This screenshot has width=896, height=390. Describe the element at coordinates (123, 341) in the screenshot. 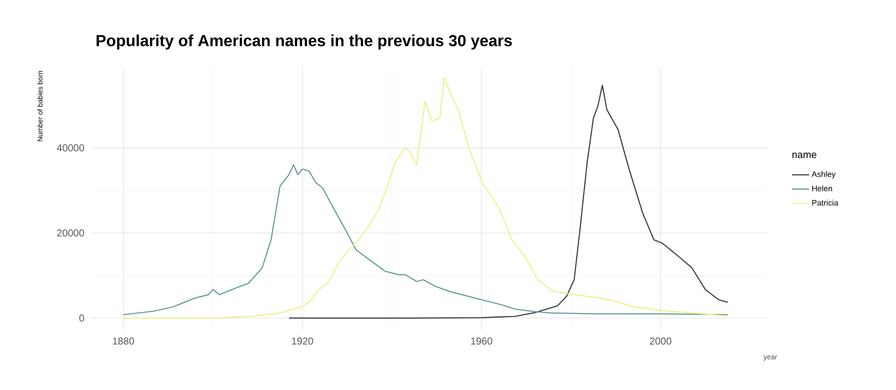

I see `x-tick-label: 1880` at that location.